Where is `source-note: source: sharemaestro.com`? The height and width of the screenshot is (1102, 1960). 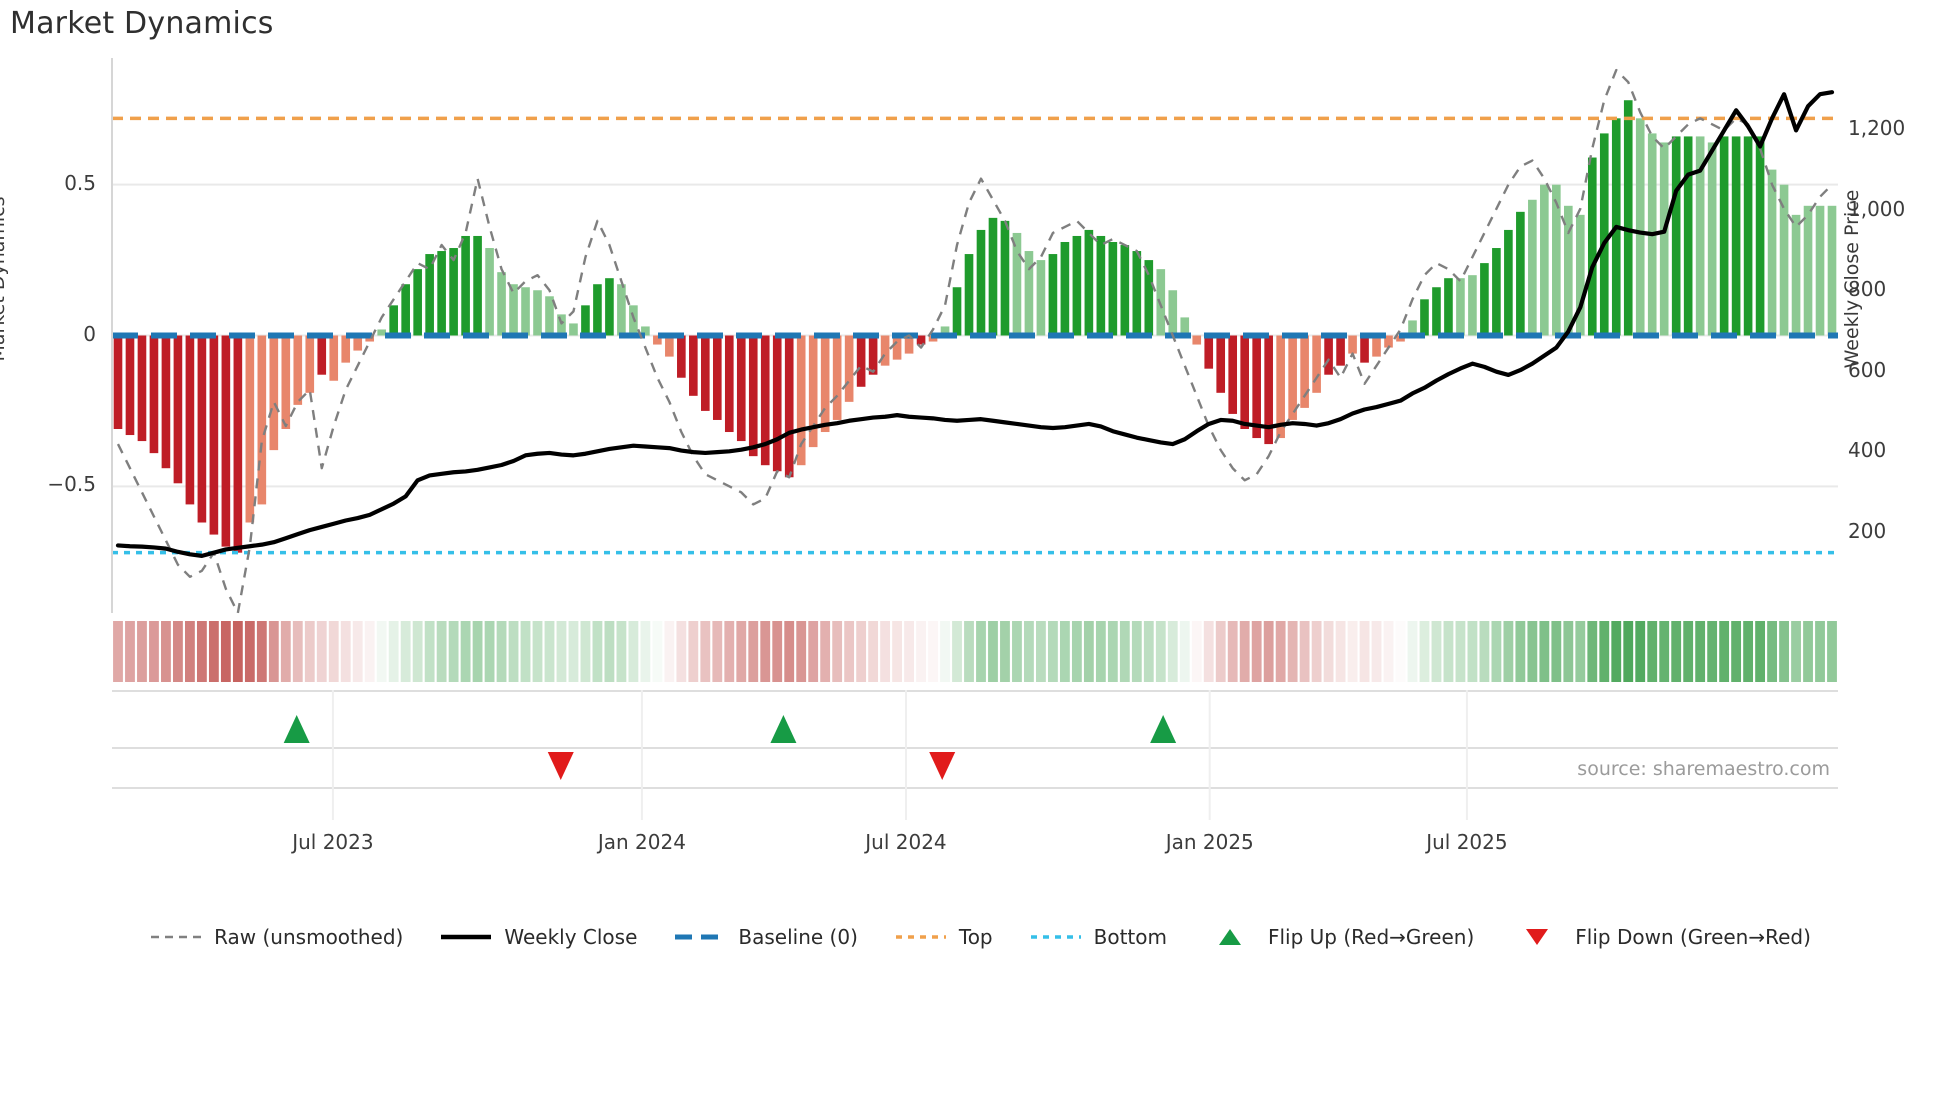
source-note: source: sharemaestro.com is located at coordinates (1703, 769).